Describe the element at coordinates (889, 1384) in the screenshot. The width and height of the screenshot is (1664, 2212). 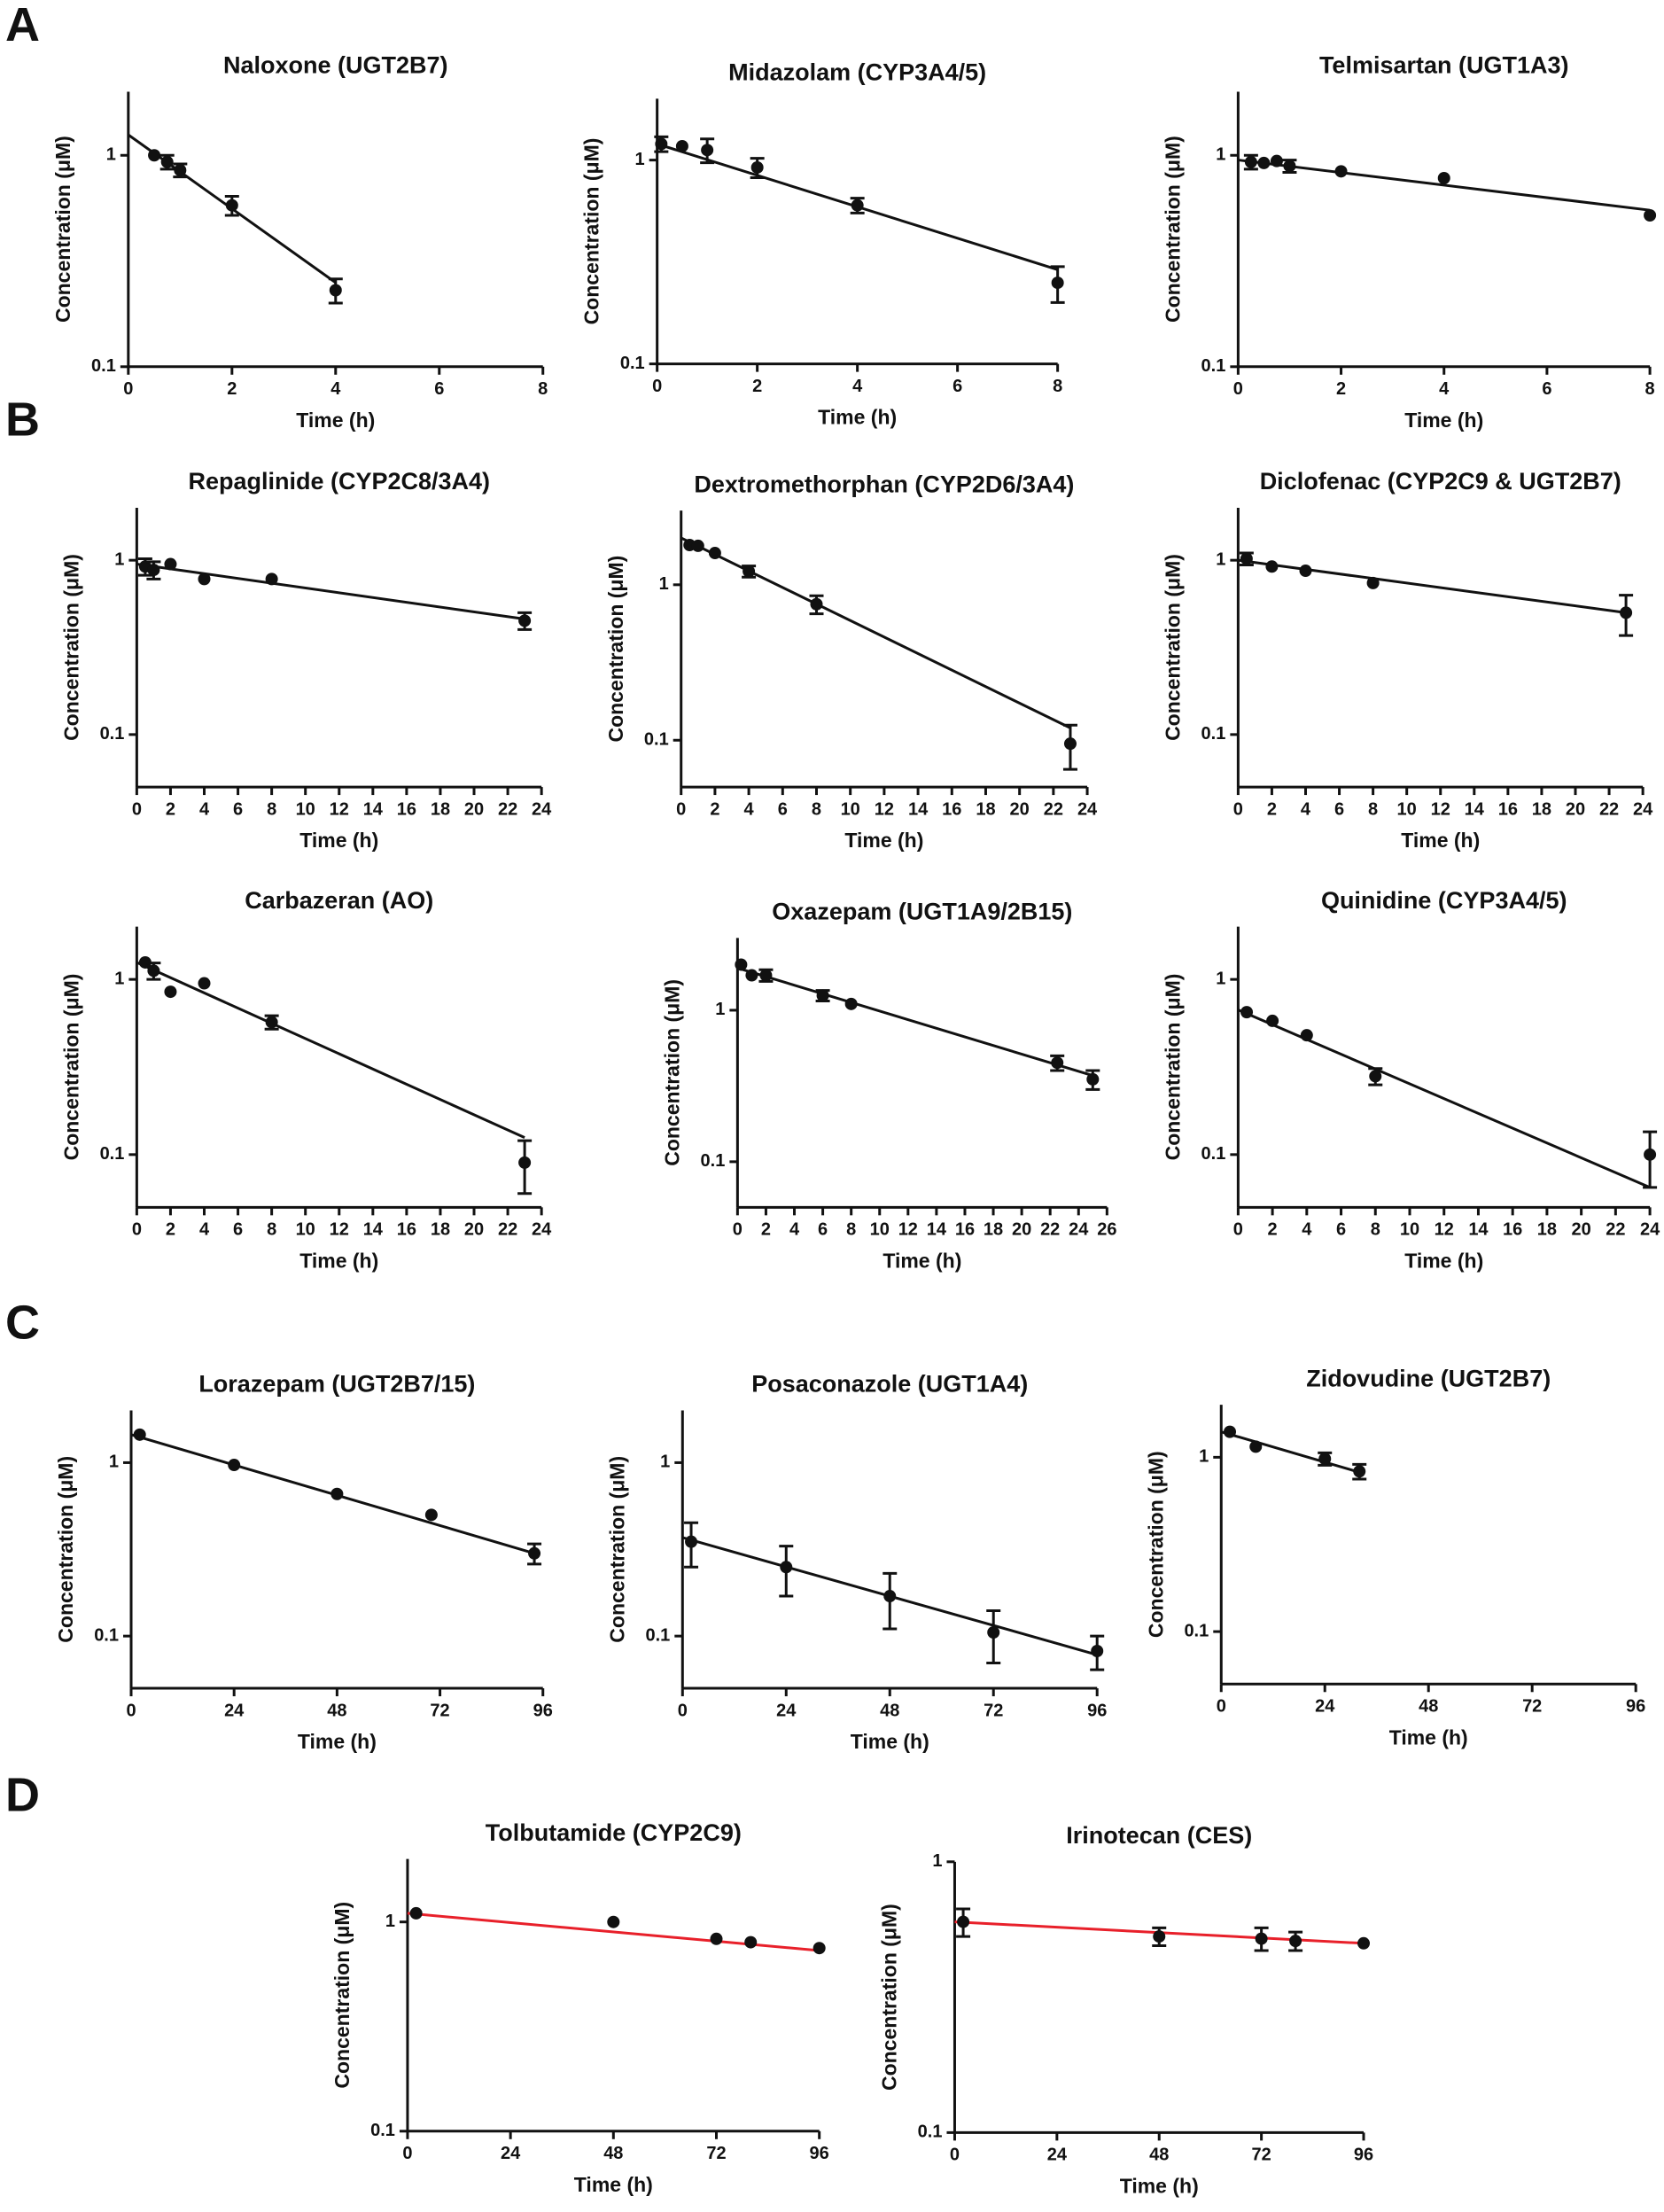
I see `chart-title: Posaconazole (UGT1A4)` at that location.